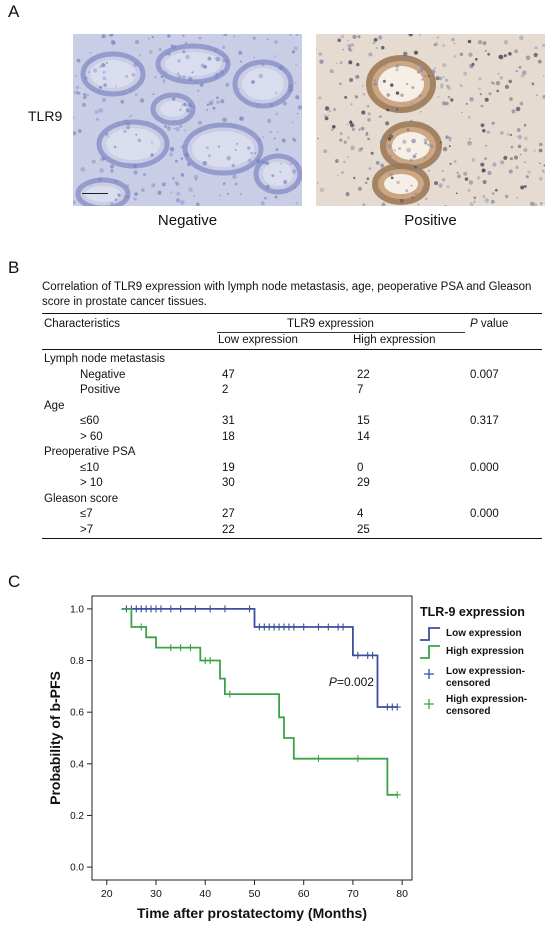 Image resolution: width=550 pixels, height=949 pixels. I want to click on p-rest: value, so click(493, 324).